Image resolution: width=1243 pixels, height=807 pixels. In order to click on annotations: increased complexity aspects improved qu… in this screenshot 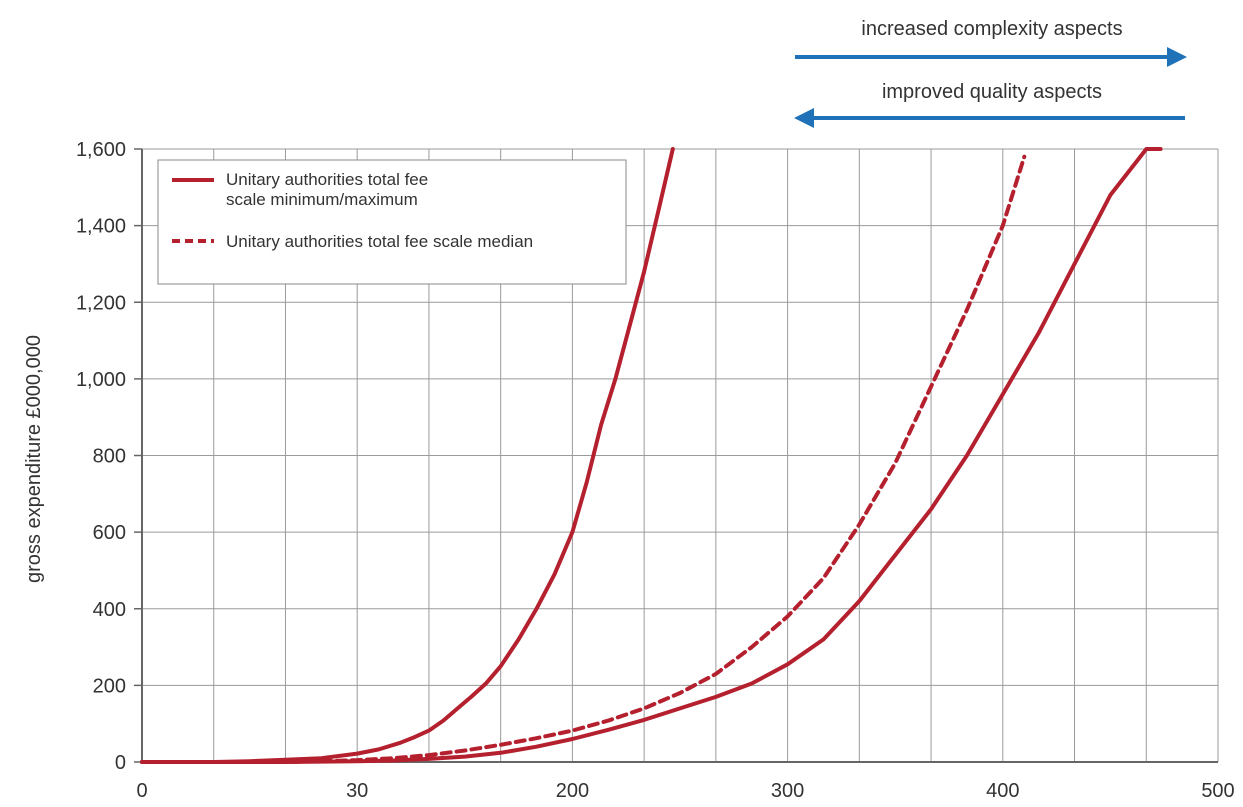, I will do `click(990, 73)`.